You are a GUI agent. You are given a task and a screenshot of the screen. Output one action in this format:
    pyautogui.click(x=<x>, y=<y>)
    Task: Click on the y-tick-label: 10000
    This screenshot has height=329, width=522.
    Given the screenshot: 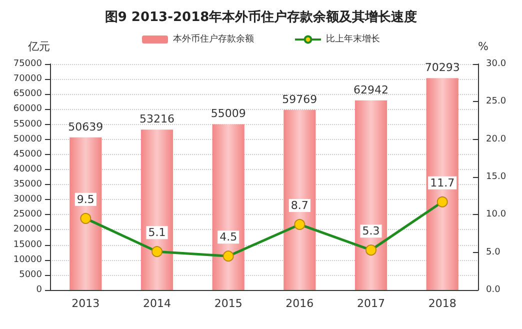 What is the action you would take?
    pyautogui.click(x=27, y=259)
    